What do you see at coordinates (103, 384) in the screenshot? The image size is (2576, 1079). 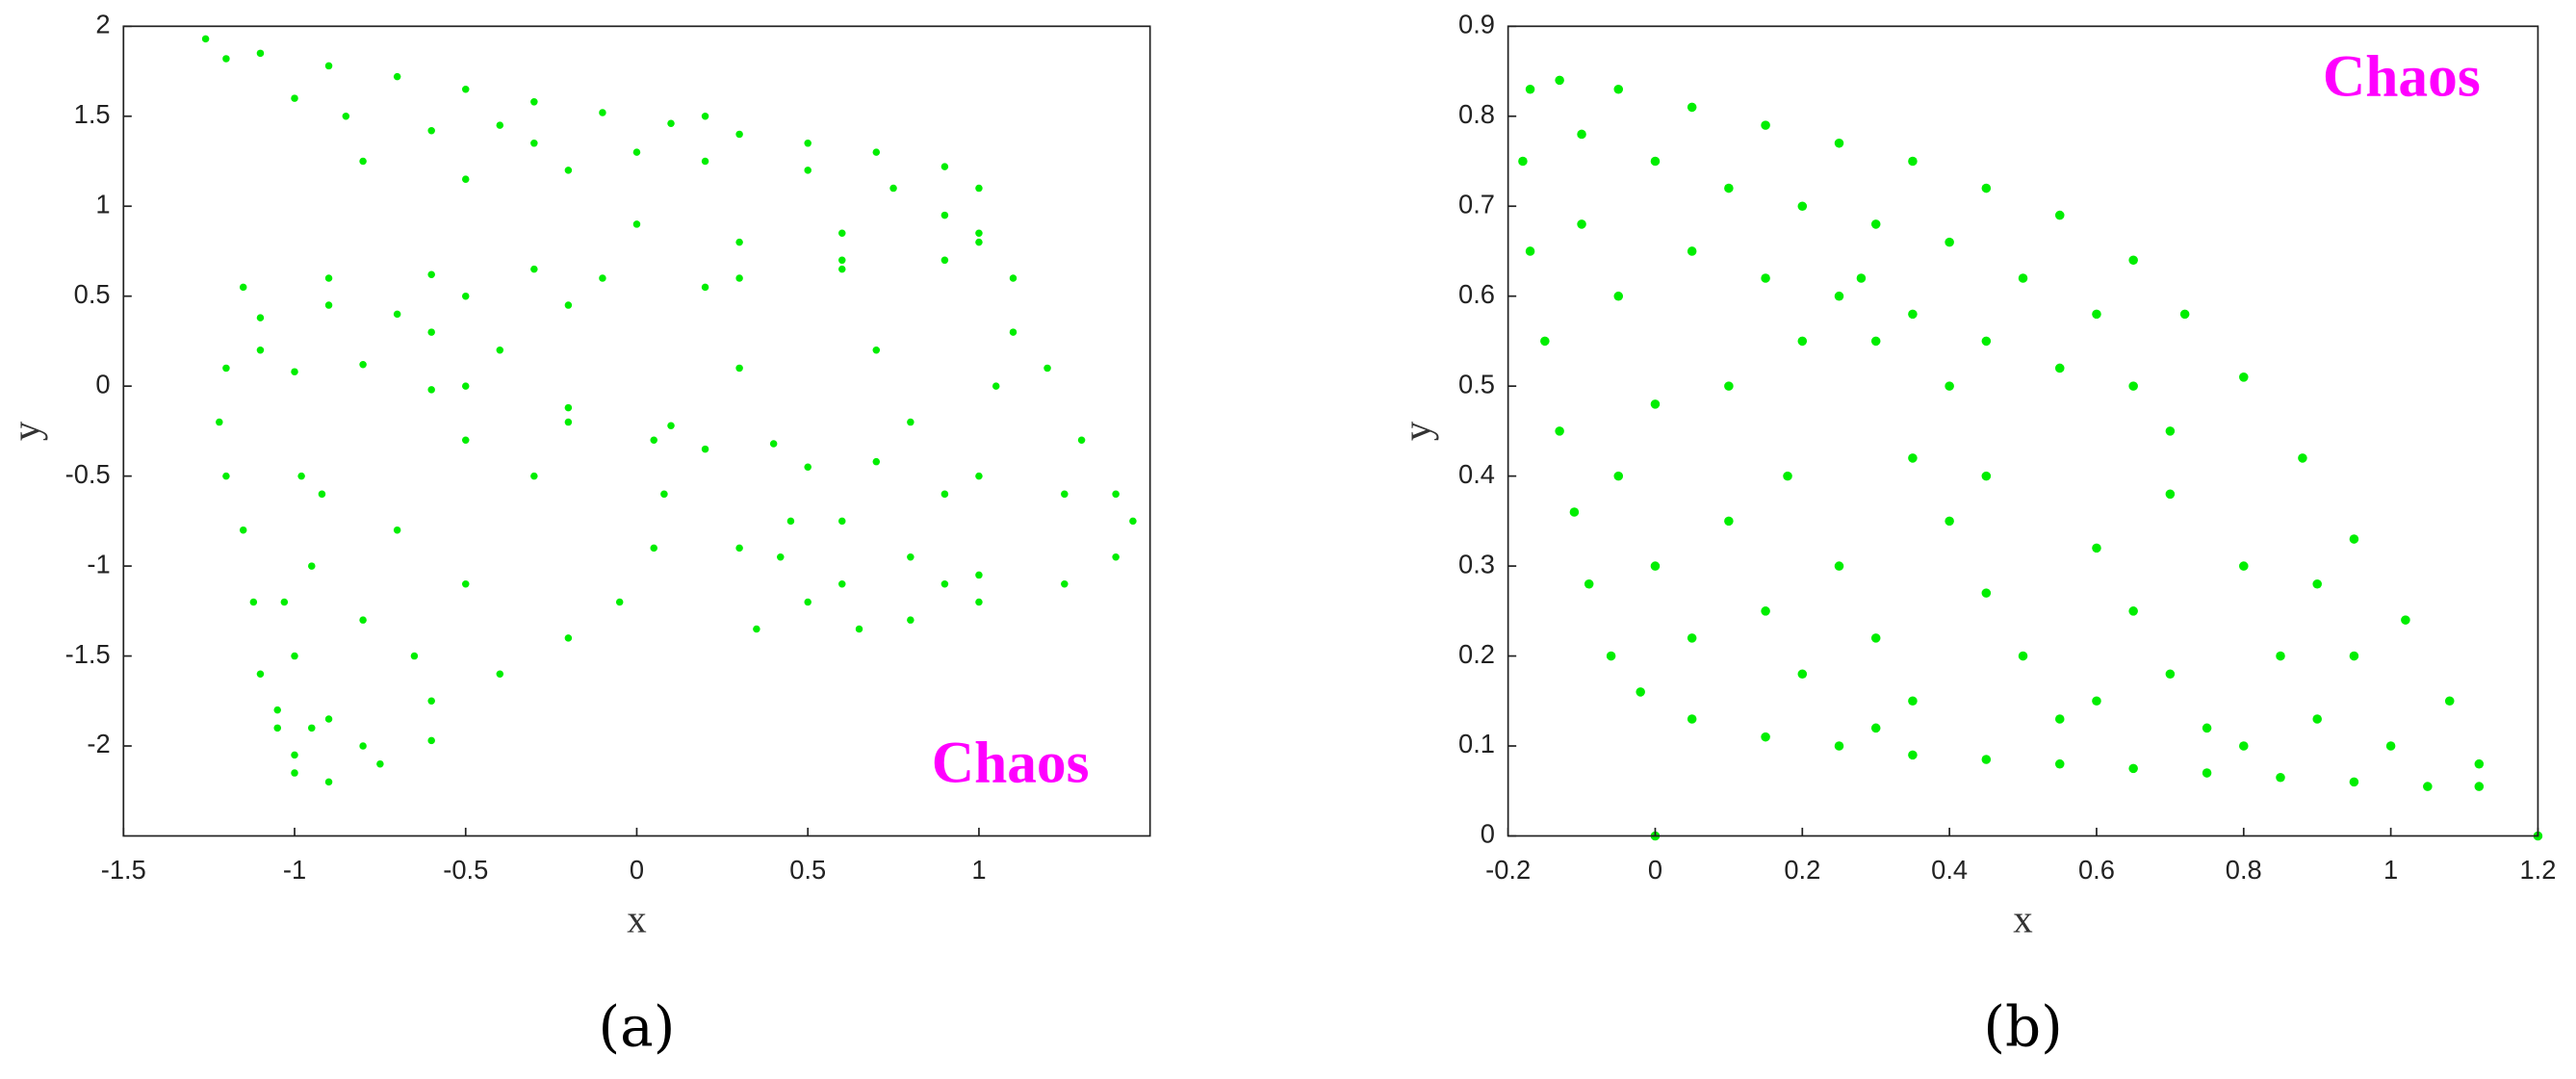 I see `y-tick-label: 0` at bounding box center [103, 384].